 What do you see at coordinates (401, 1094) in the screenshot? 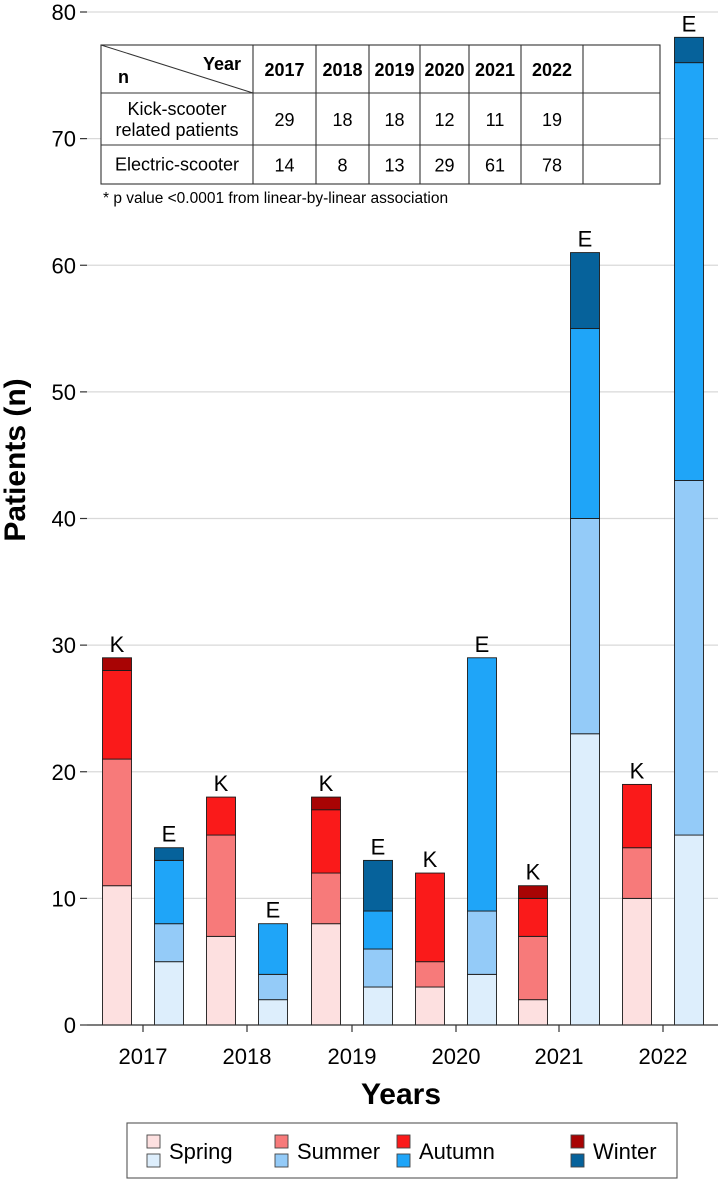
I see `x-axis-title: Years` at bounding box center [401, 1094].